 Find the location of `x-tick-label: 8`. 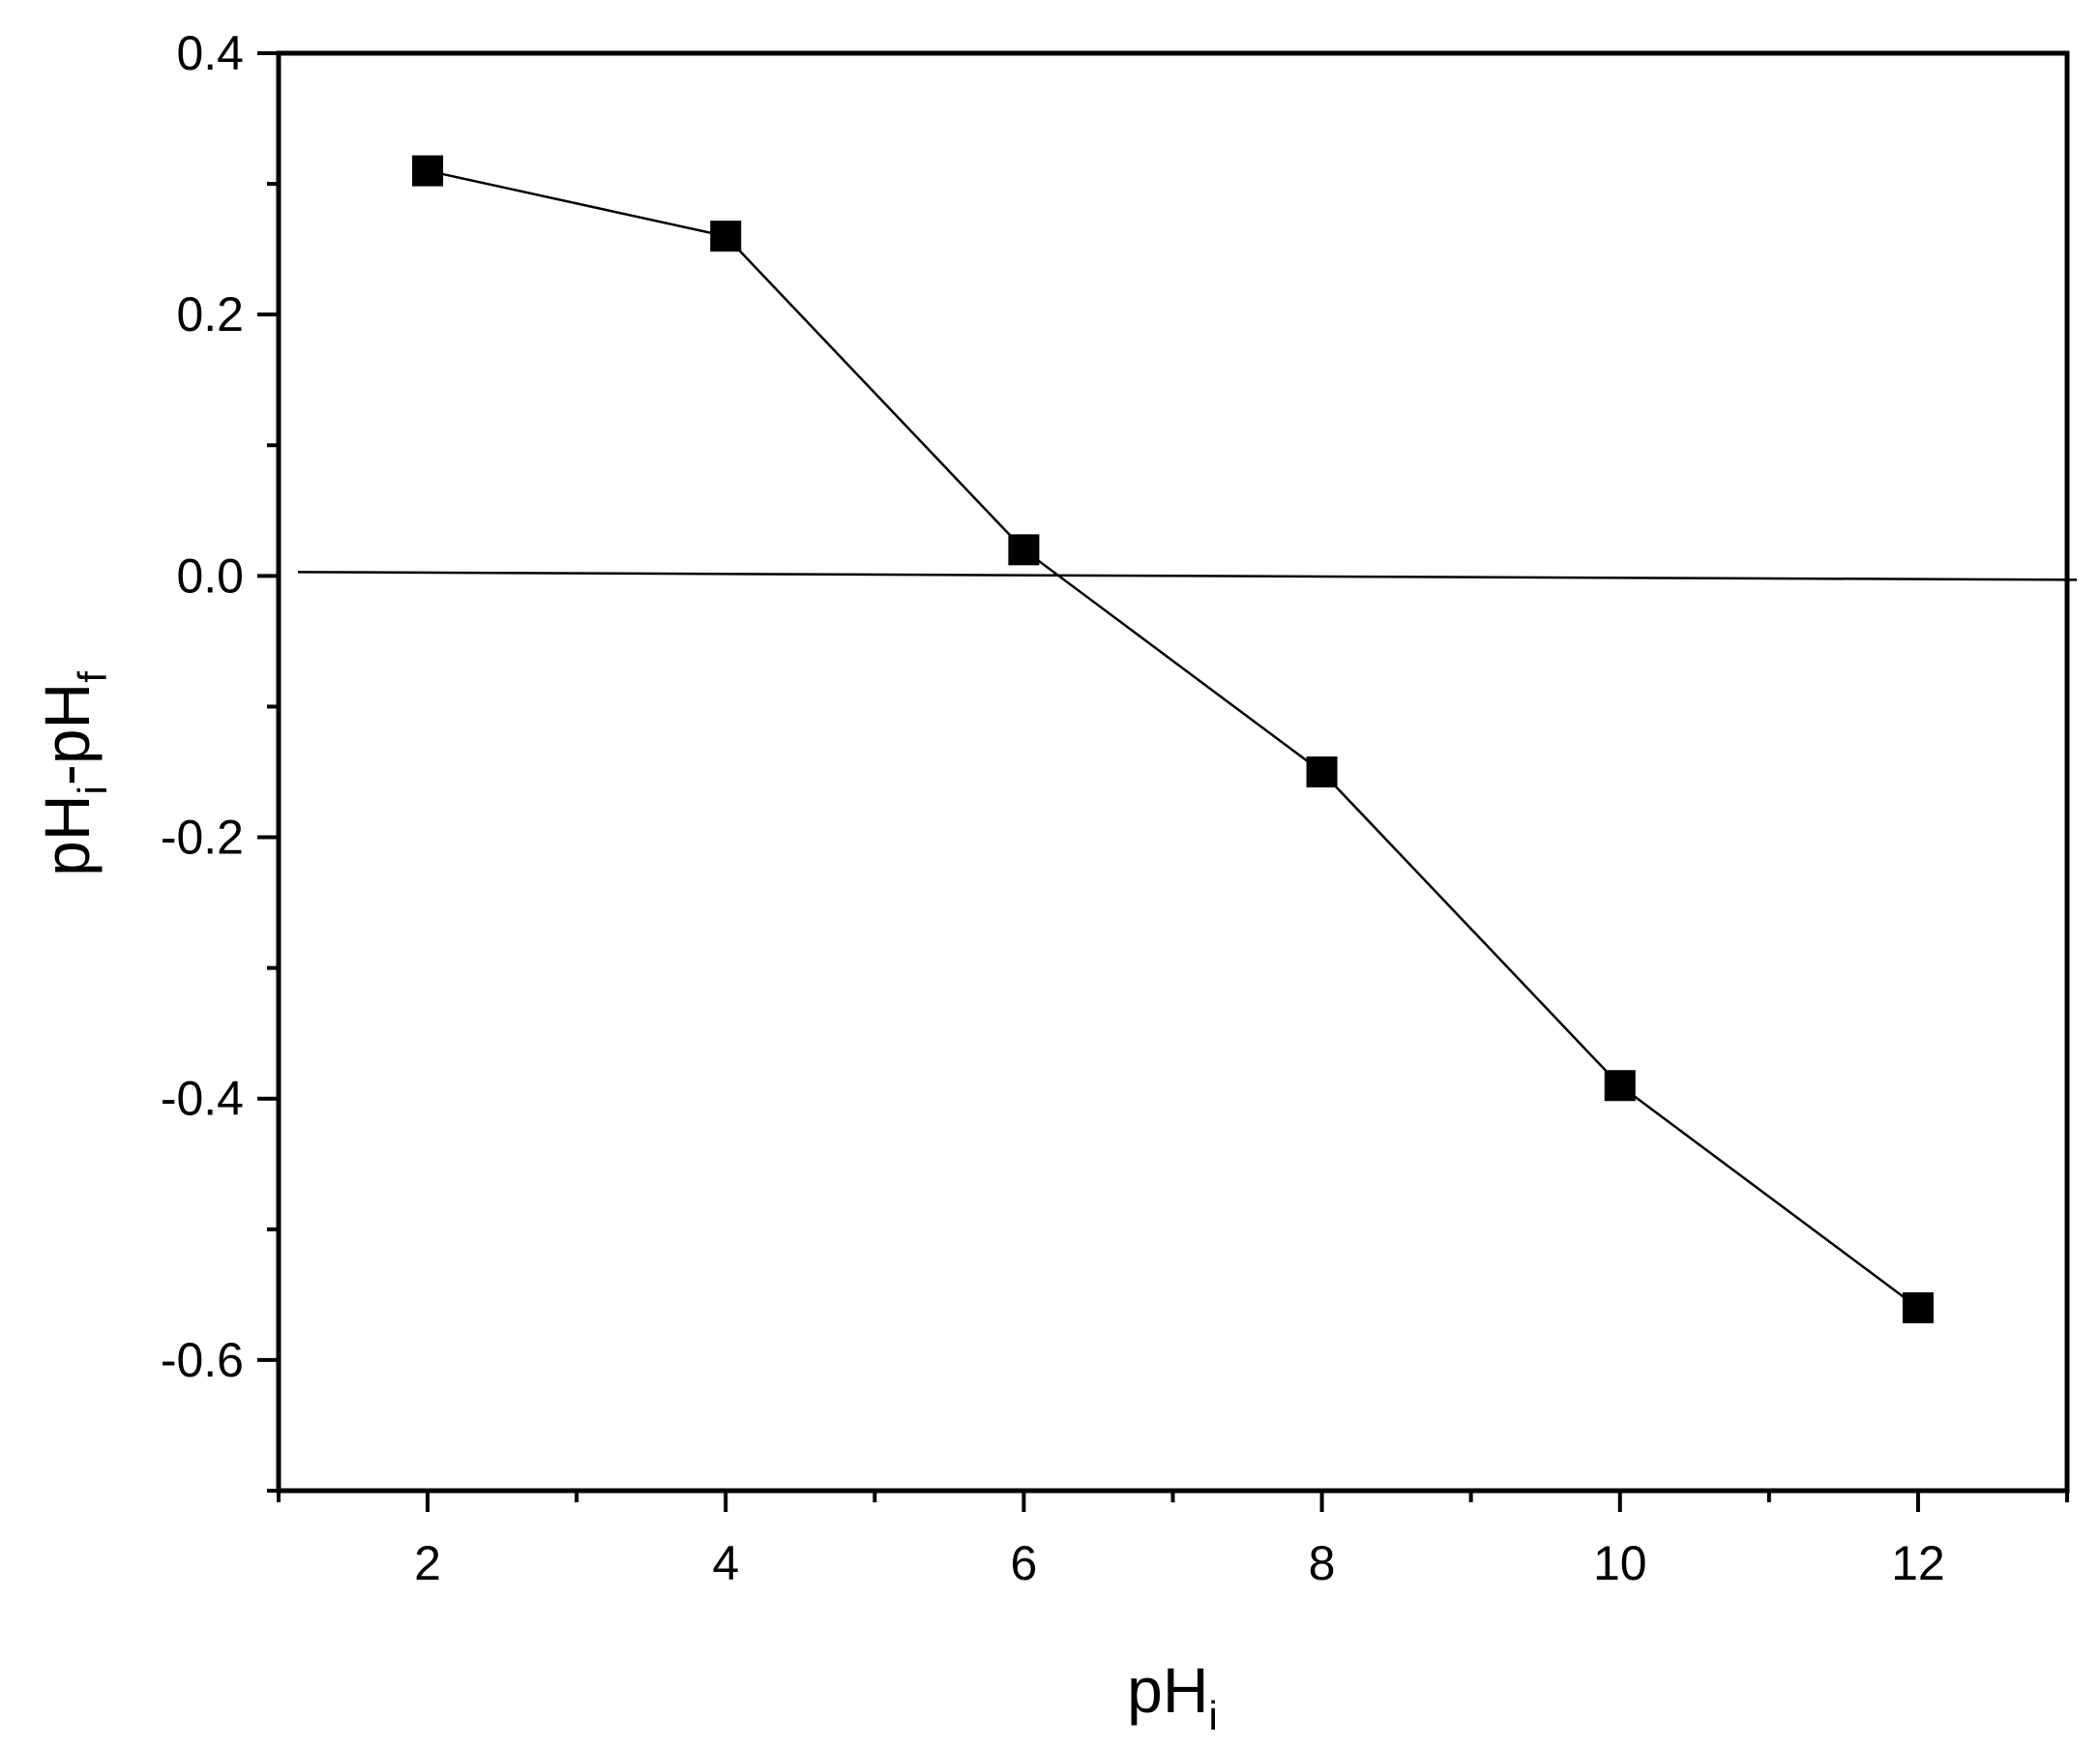

x-tick-label: 8 is located at coordinates (1322, 1563).